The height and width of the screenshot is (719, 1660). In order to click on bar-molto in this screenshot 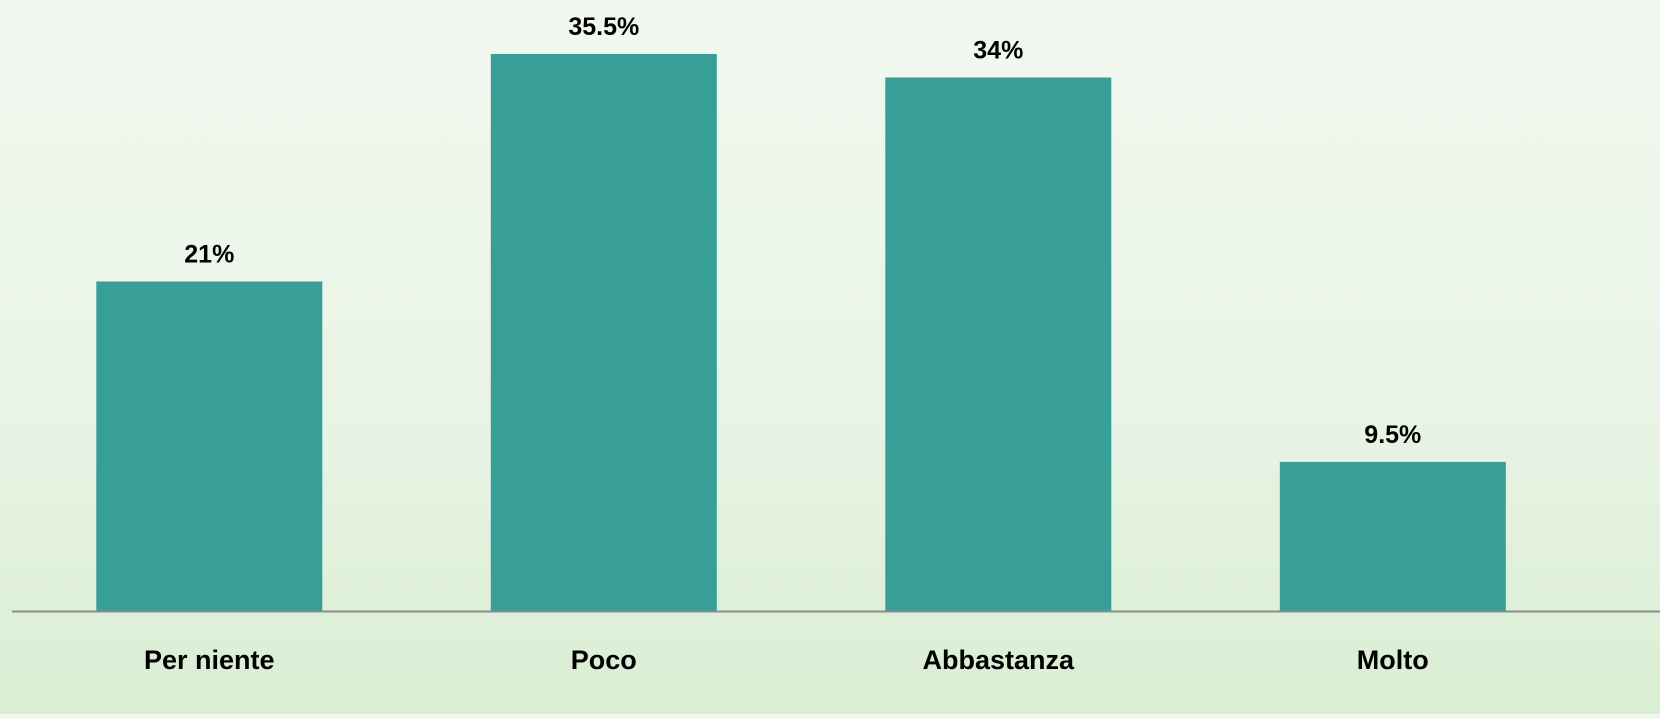, I will do `click(1392, 536)`.